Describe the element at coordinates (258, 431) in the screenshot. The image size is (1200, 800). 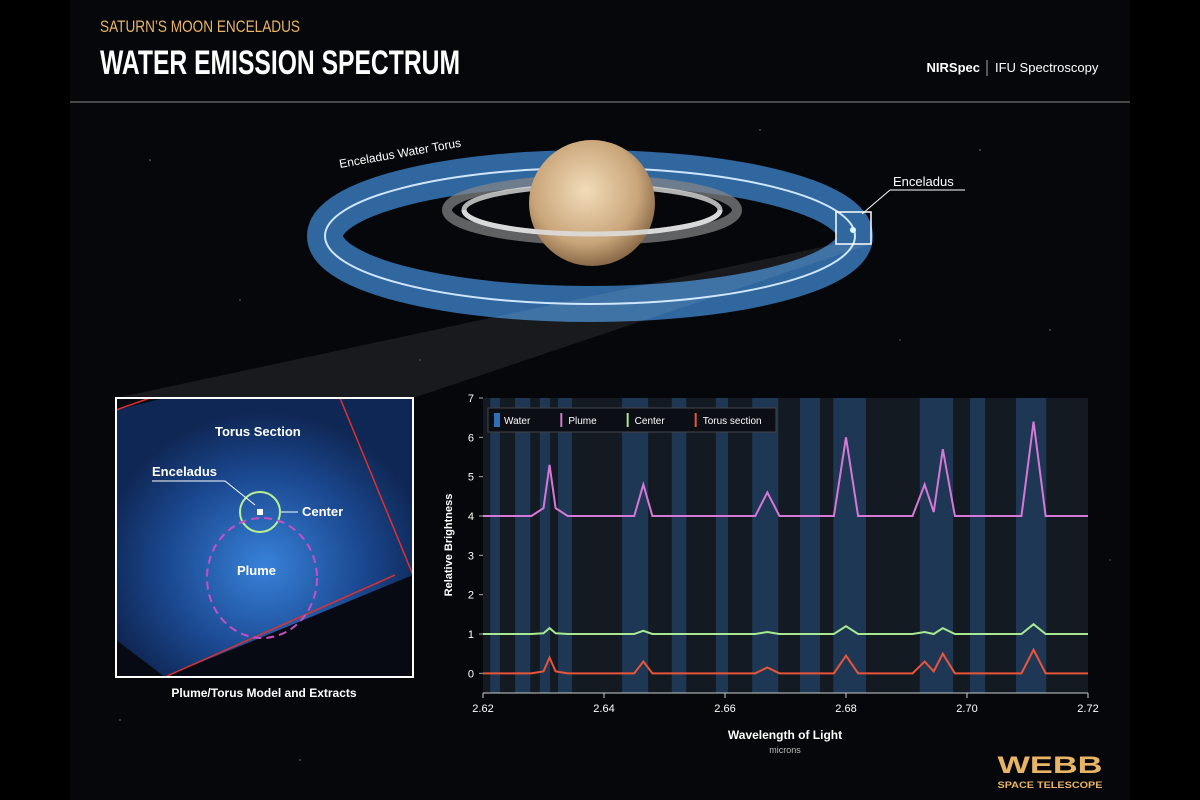
I see `region-label: Torus Section` at that location.